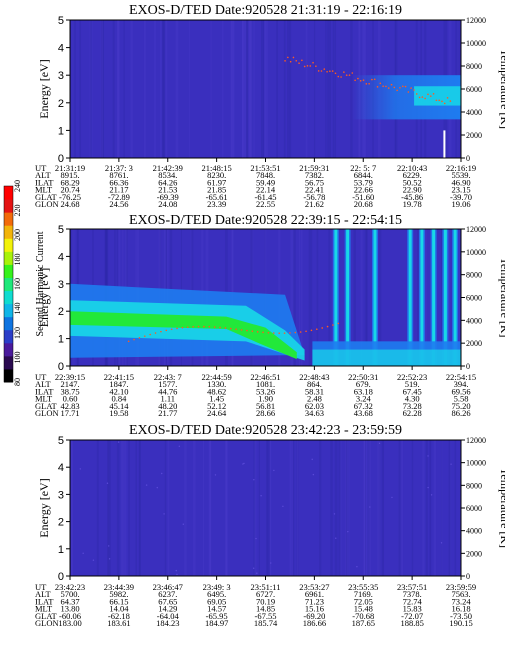  I want to click on y-tick-label: 1, so click(61, 340).